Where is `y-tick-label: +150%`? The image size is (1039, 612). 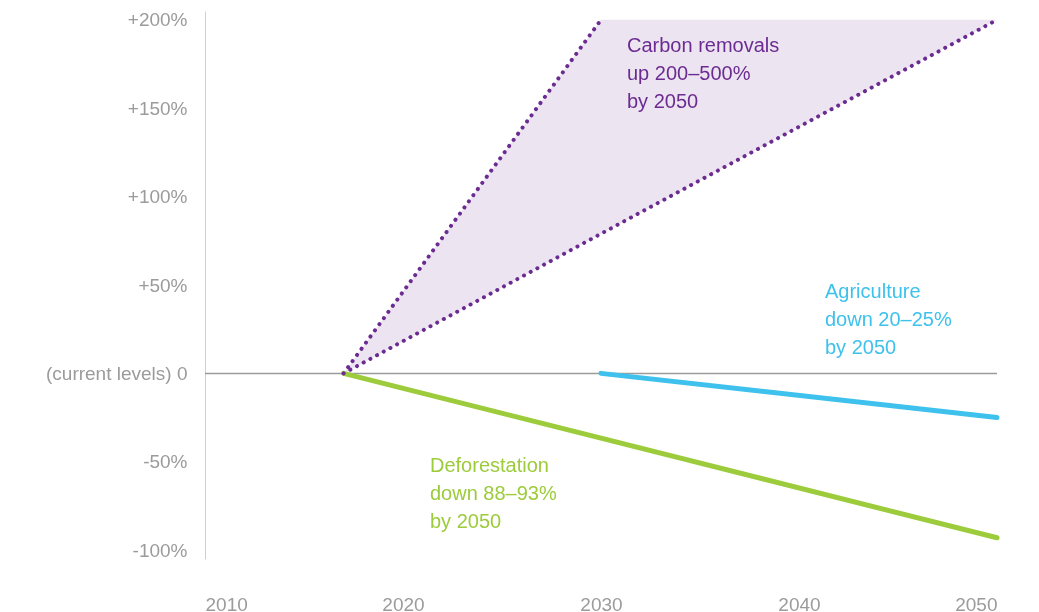 y-tick-label: +150% is located at coordinates (157, 108).